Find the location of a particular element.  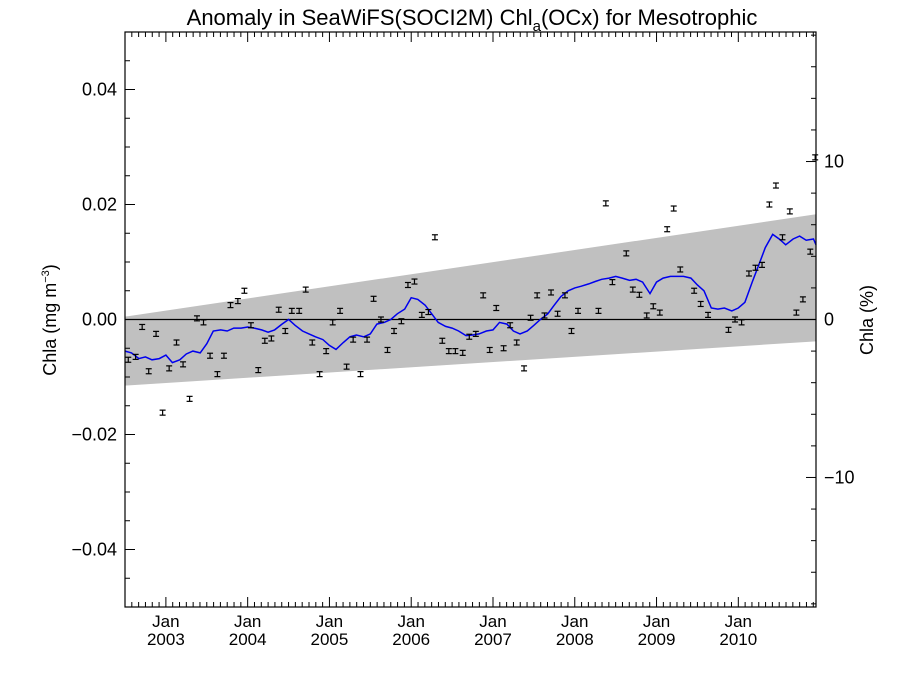

y-left-tick-label: −0.02 is located at coordinates (94, 435).